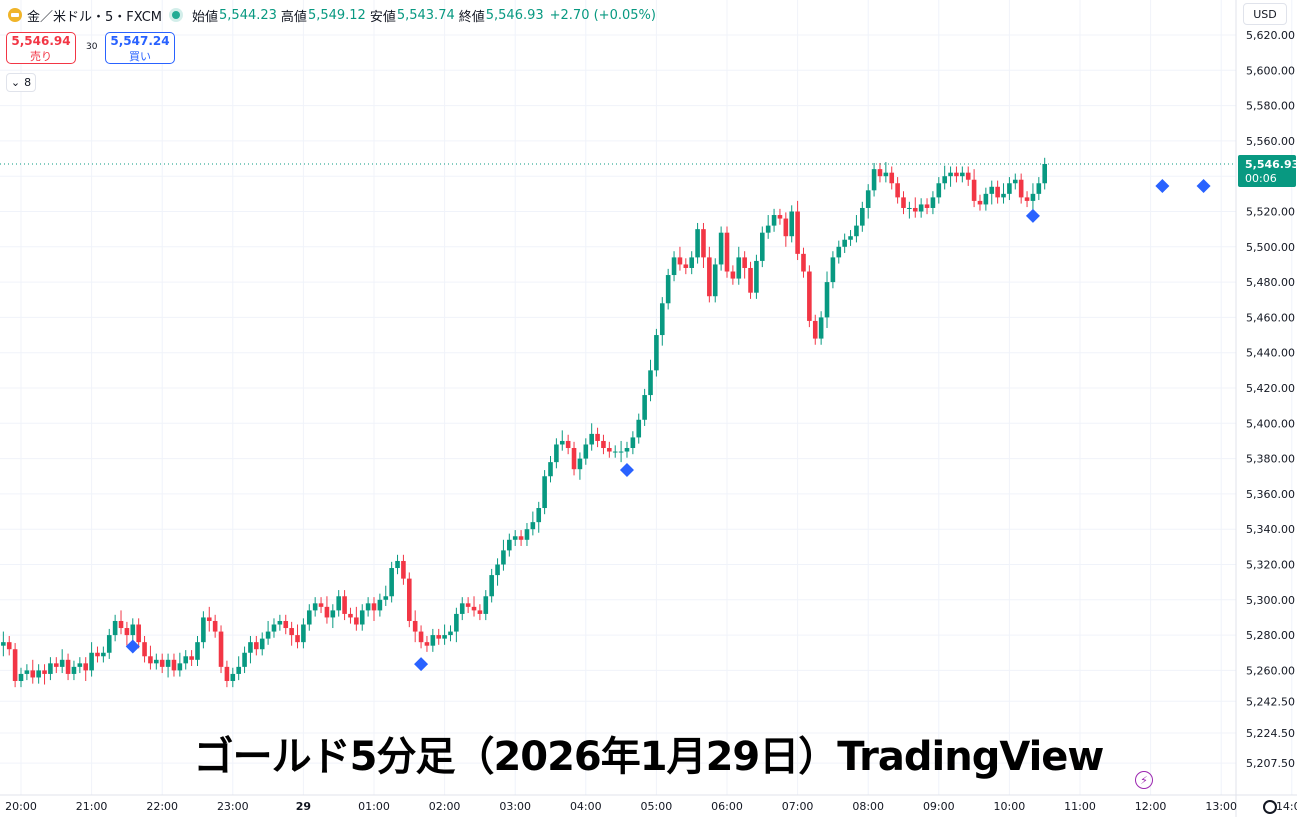 Image resolution: width=1297 pixels, height=817 pixels. What do you see at coordinates (1270, 807) in the screenshot?
I see `gear-icon` at bounding box center [1270, 807].